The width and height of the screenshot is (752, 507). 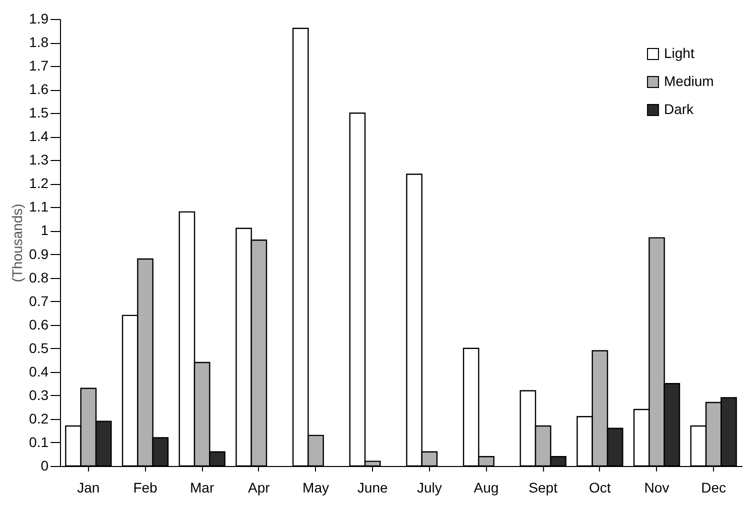 What do you see at coordinates (713, 488) in the screenshot?
I see `x-tick-label: Dec` at bounding box center [713, 488].